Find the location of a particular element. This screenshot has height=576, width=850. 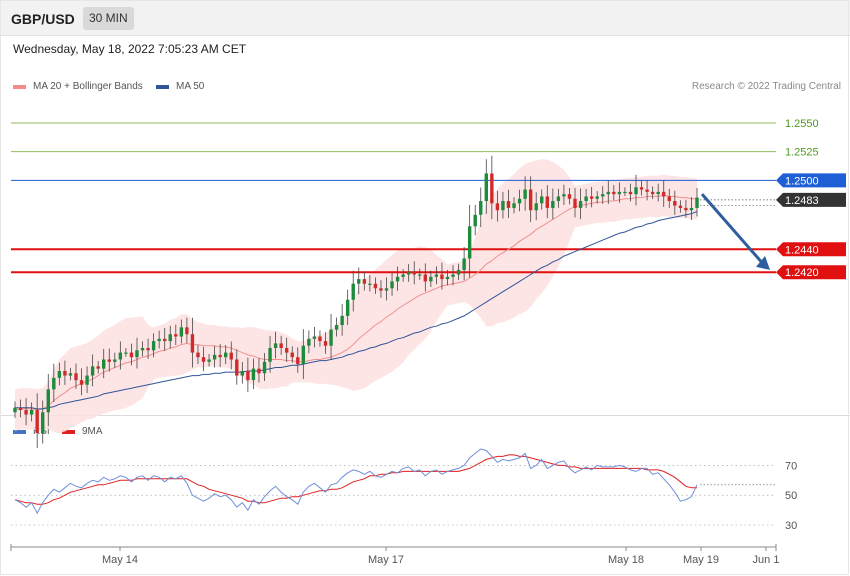

x-axis-label: May 19 is located at coordinates (701, 560).